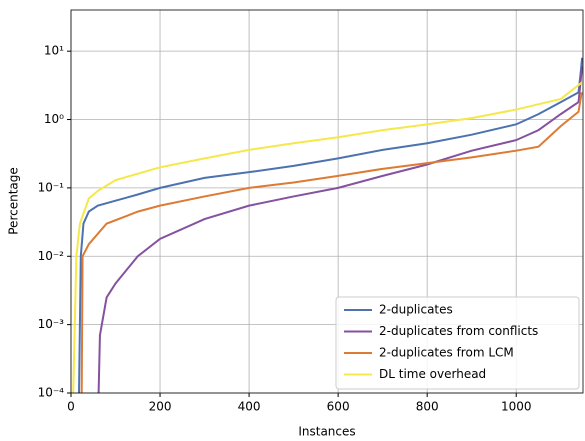  What do you see at coordinates (71, 407) in the screenshot?
I see `x-tick-label: 0` at bounding box center [71, 407].